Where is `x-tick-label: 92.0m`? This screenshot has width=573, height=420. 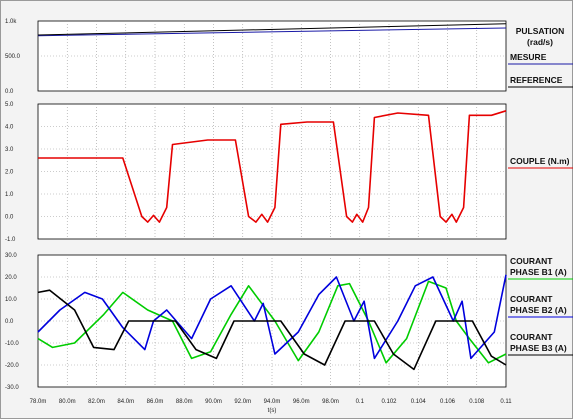 x-tick-label: 92.0m is located at coordinates (242, 402).